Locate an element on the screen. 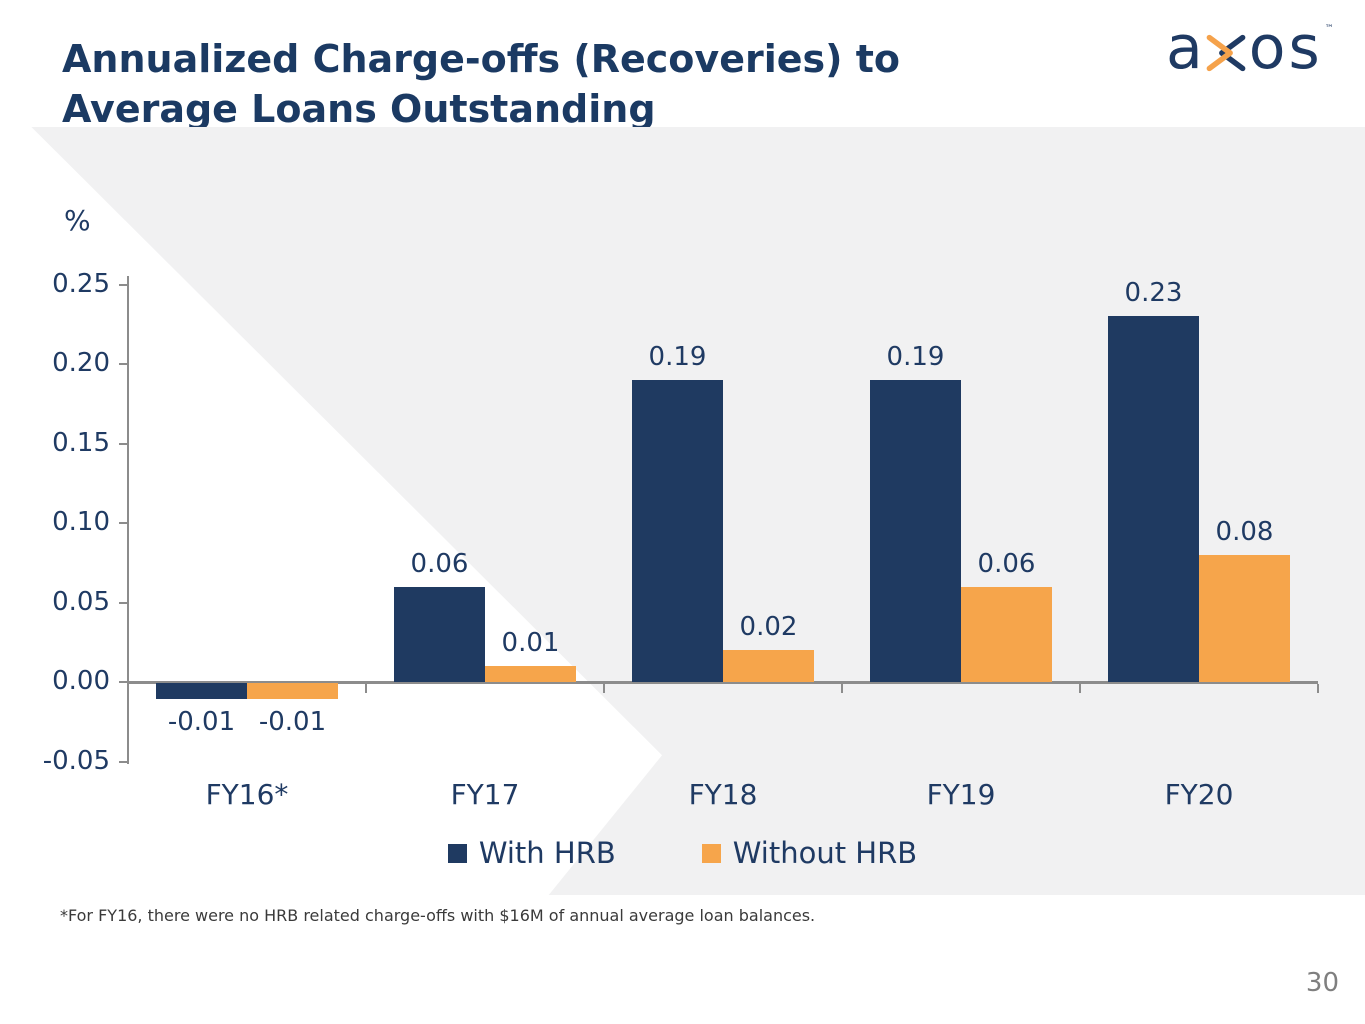  x-category-label: FY18 is located at coordinates (723, 794).